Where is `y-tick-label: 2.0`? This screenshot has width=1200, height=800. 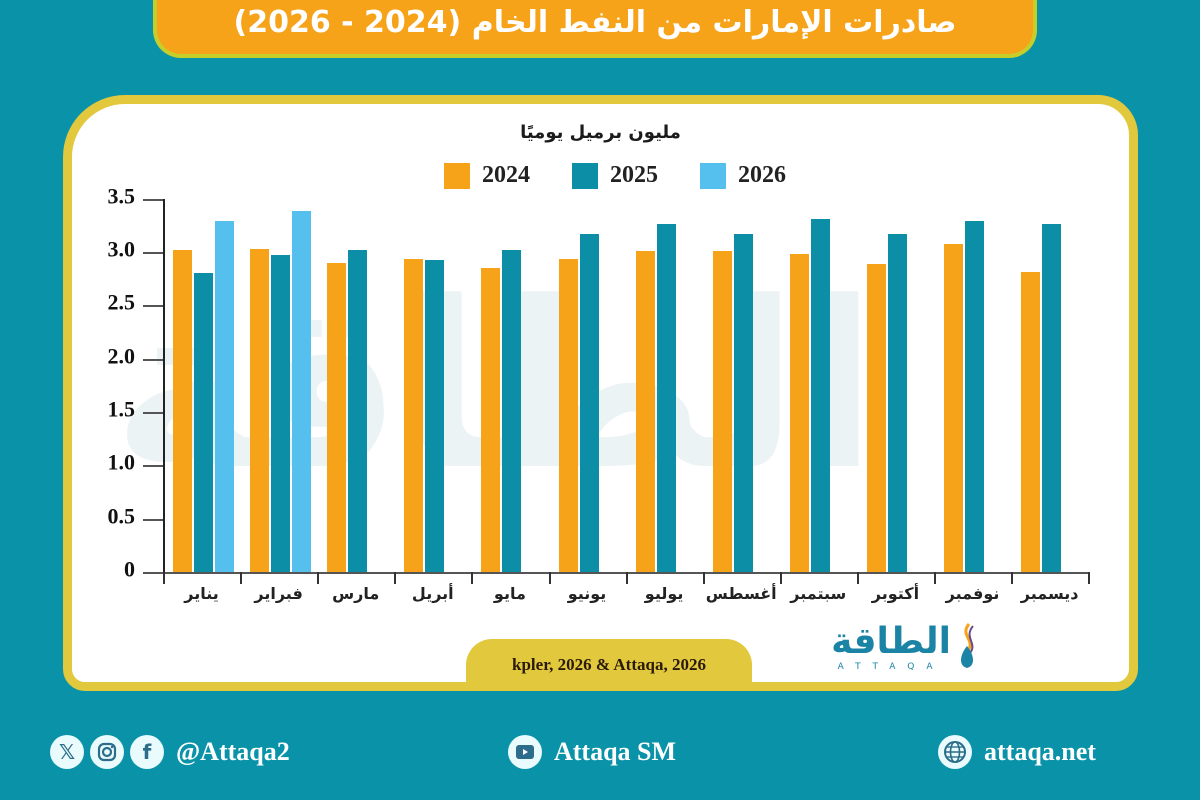
y-tick-label: 2.0 is located at coordinates (121, 355).